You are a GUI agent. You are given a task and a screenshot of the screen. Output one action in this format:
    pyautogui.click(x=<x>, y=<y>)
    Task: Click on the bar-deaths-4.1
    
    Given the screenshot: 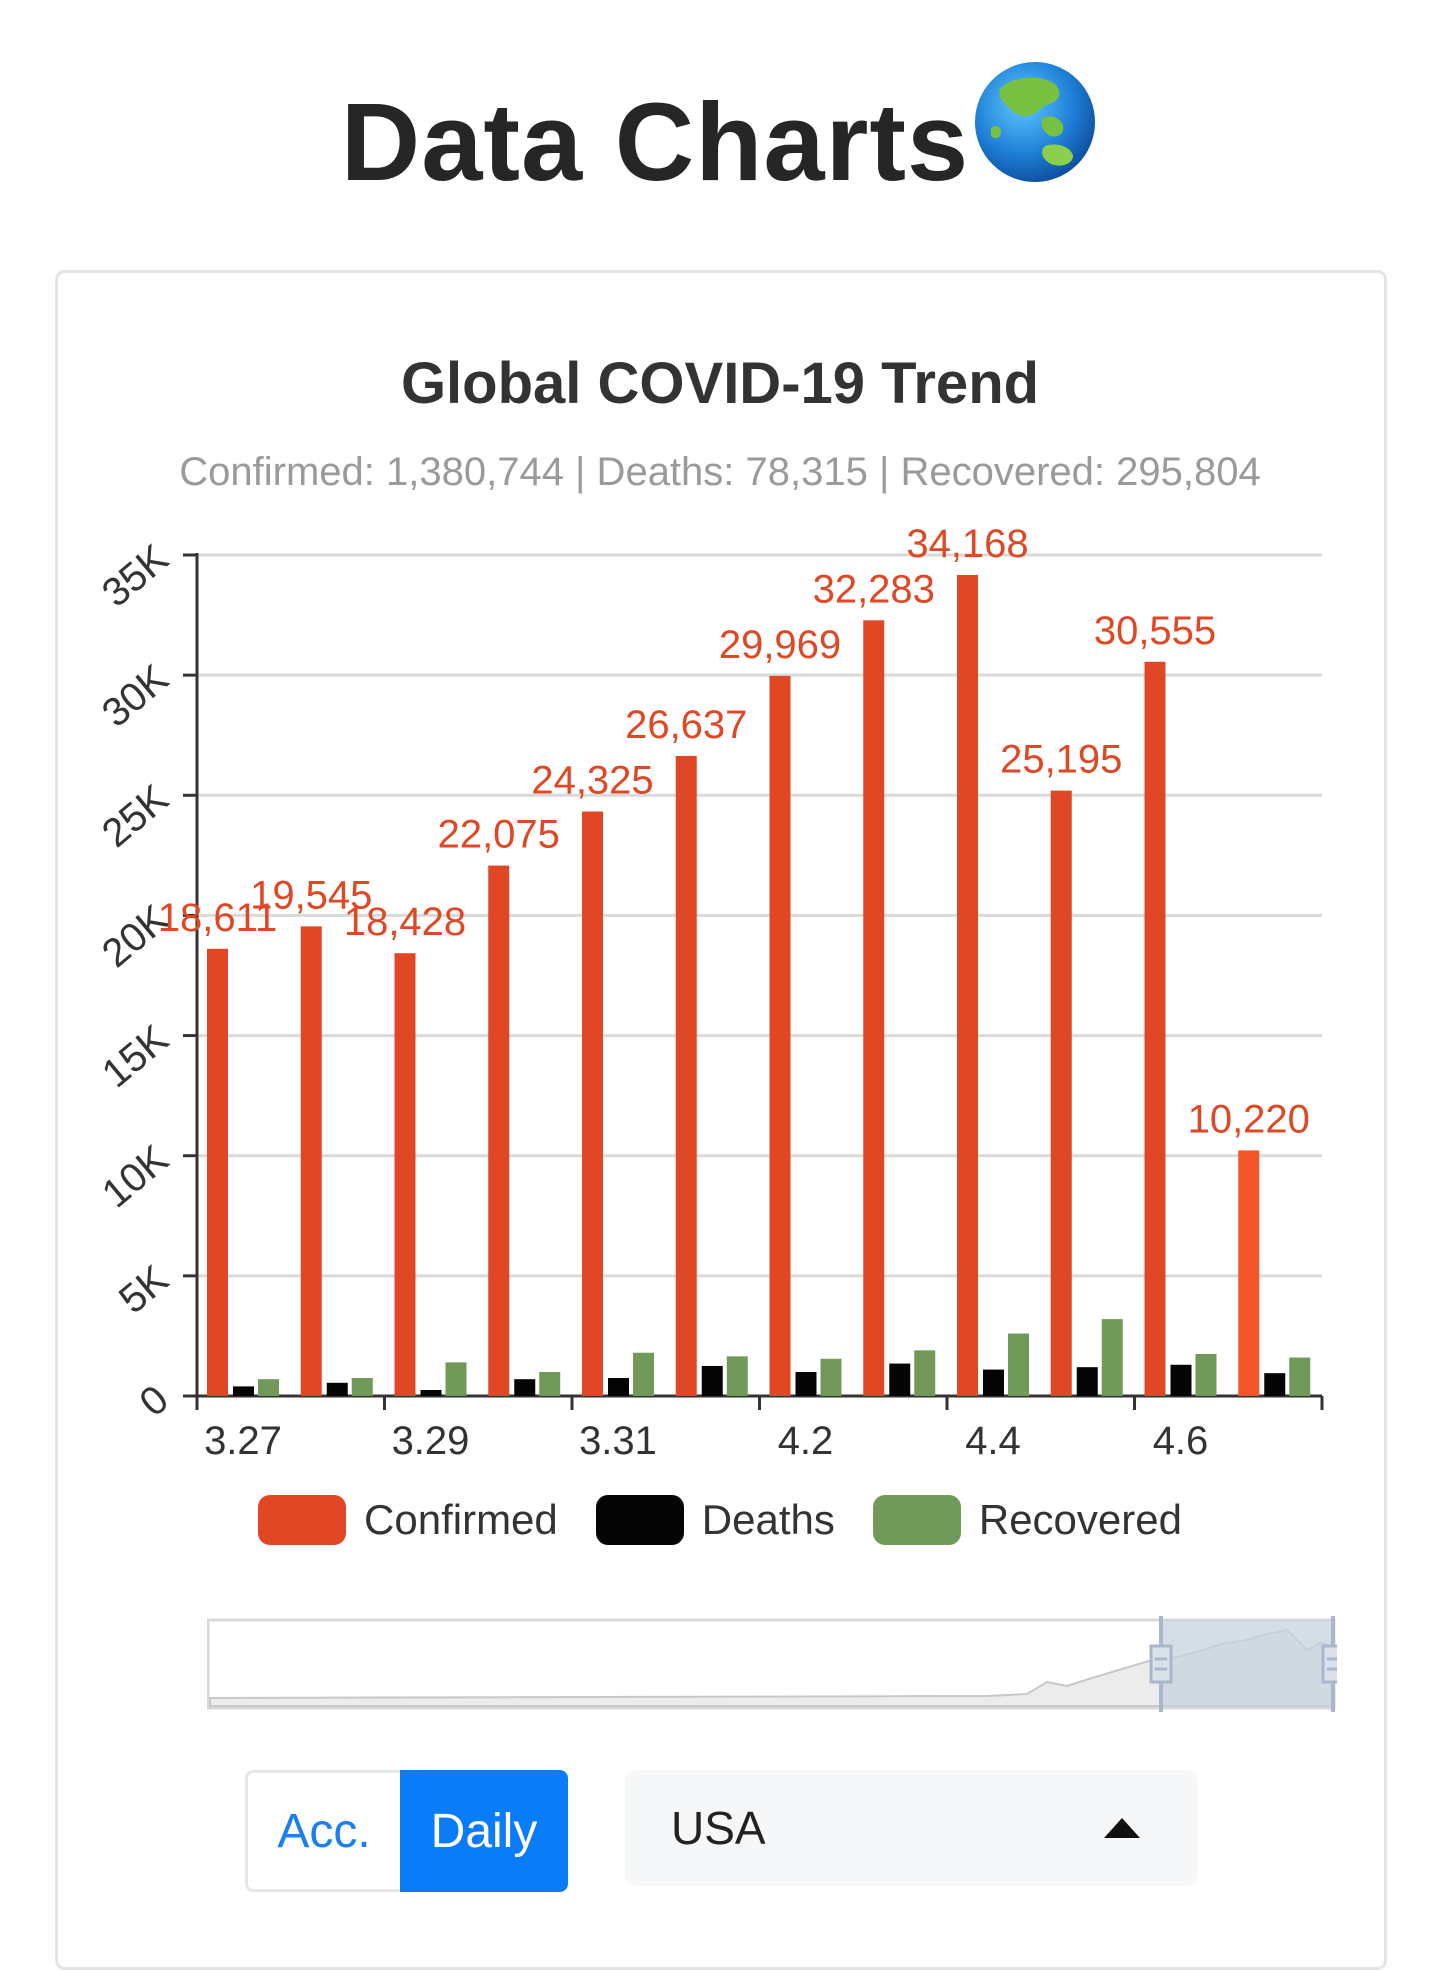 What is the action you would take?
    pyautogui.click(x=712, y=1380)
    